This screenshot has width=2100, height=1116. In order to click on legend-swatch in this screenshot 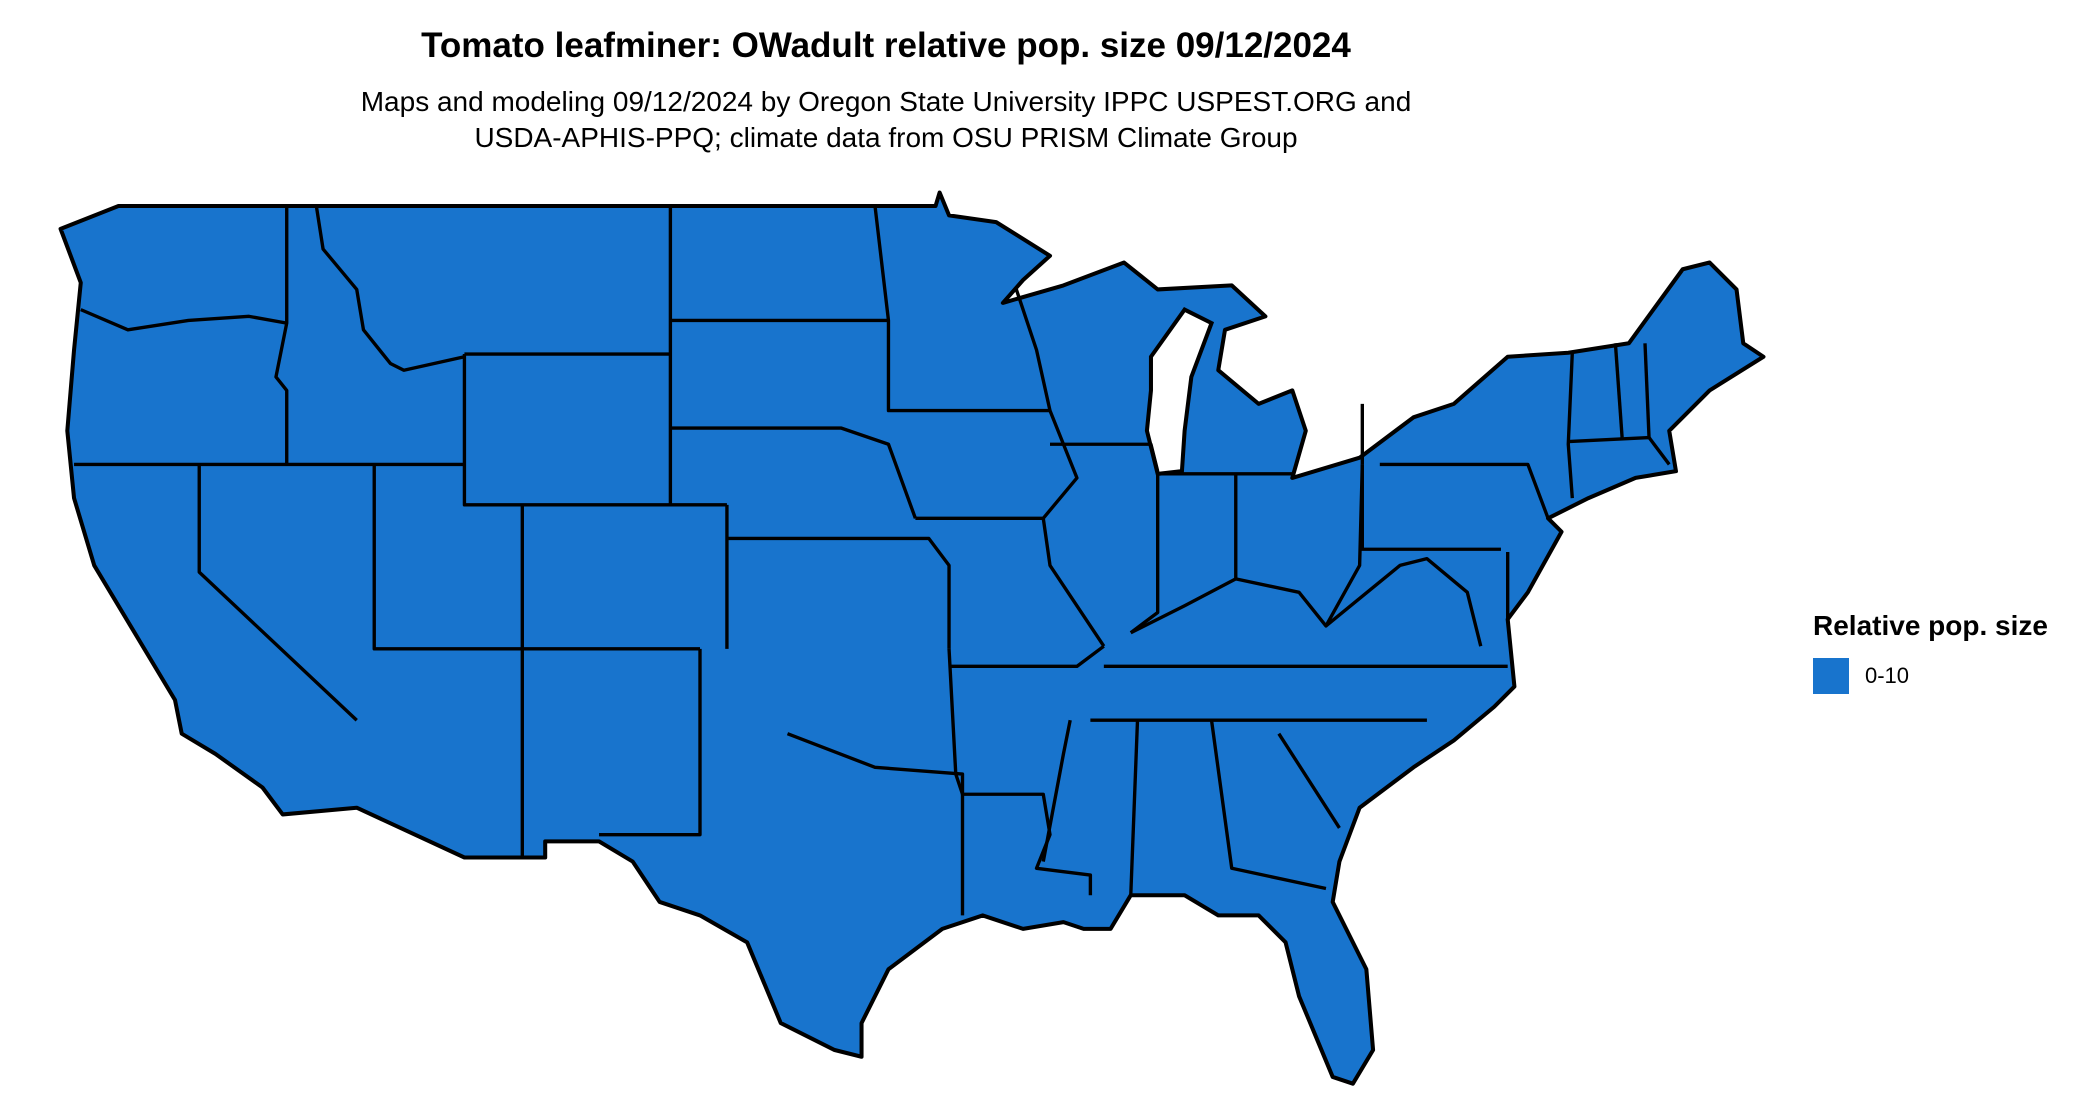, I will do `click(1831, 676)`.